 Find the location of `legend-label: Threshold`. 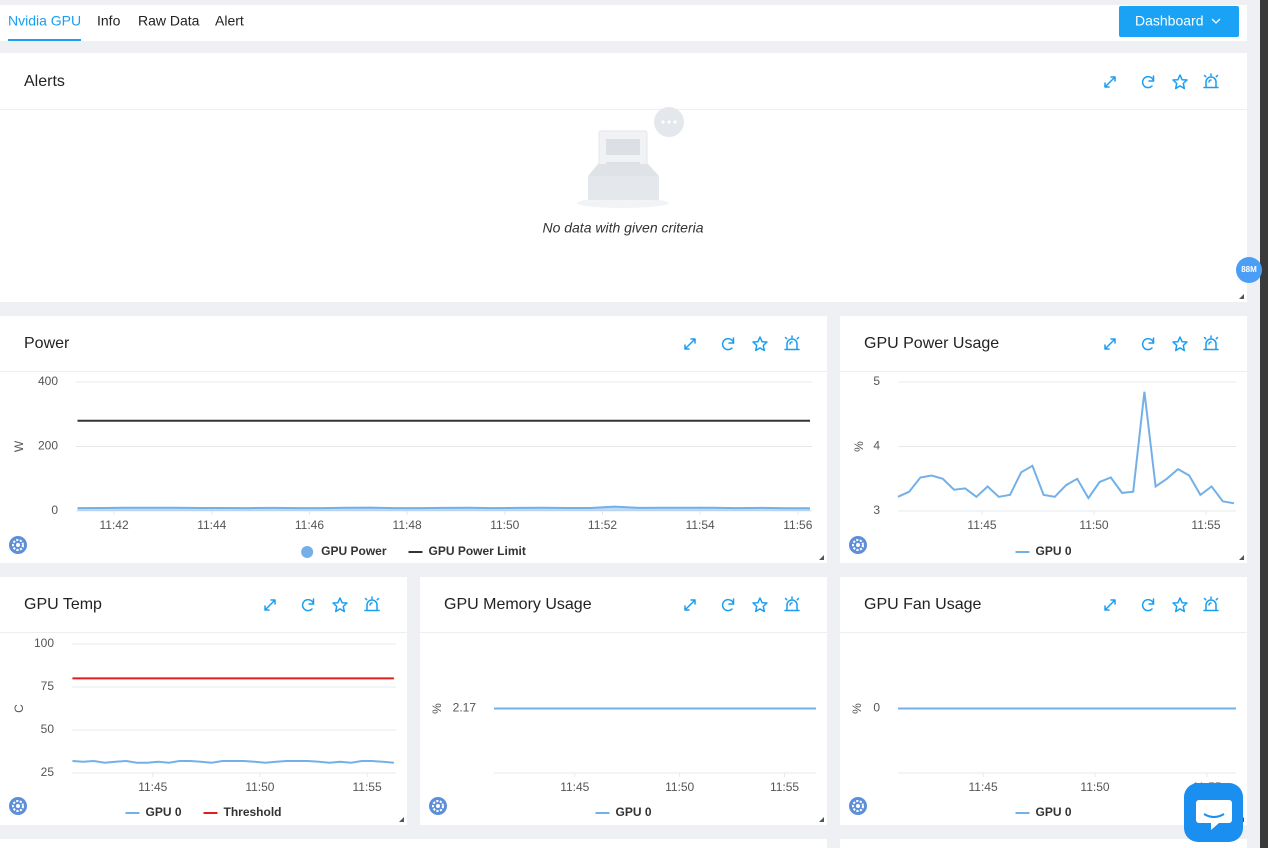

legend-label: Threshold is located at coordinates (253, 812).